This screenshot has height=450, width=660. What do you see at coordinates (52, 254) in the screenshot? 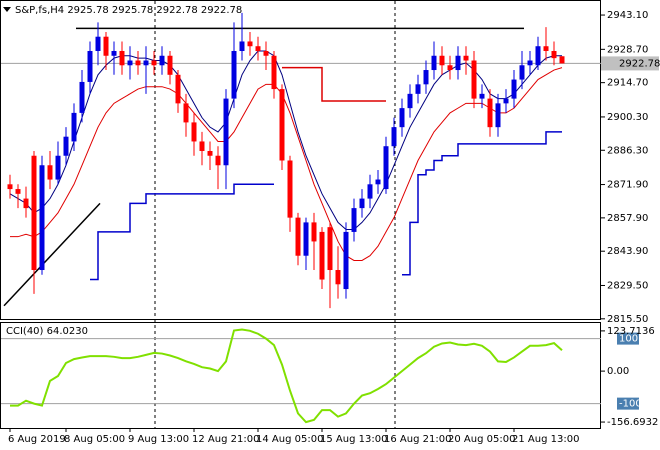
I see `trendline` at bounding box center [52, 254].